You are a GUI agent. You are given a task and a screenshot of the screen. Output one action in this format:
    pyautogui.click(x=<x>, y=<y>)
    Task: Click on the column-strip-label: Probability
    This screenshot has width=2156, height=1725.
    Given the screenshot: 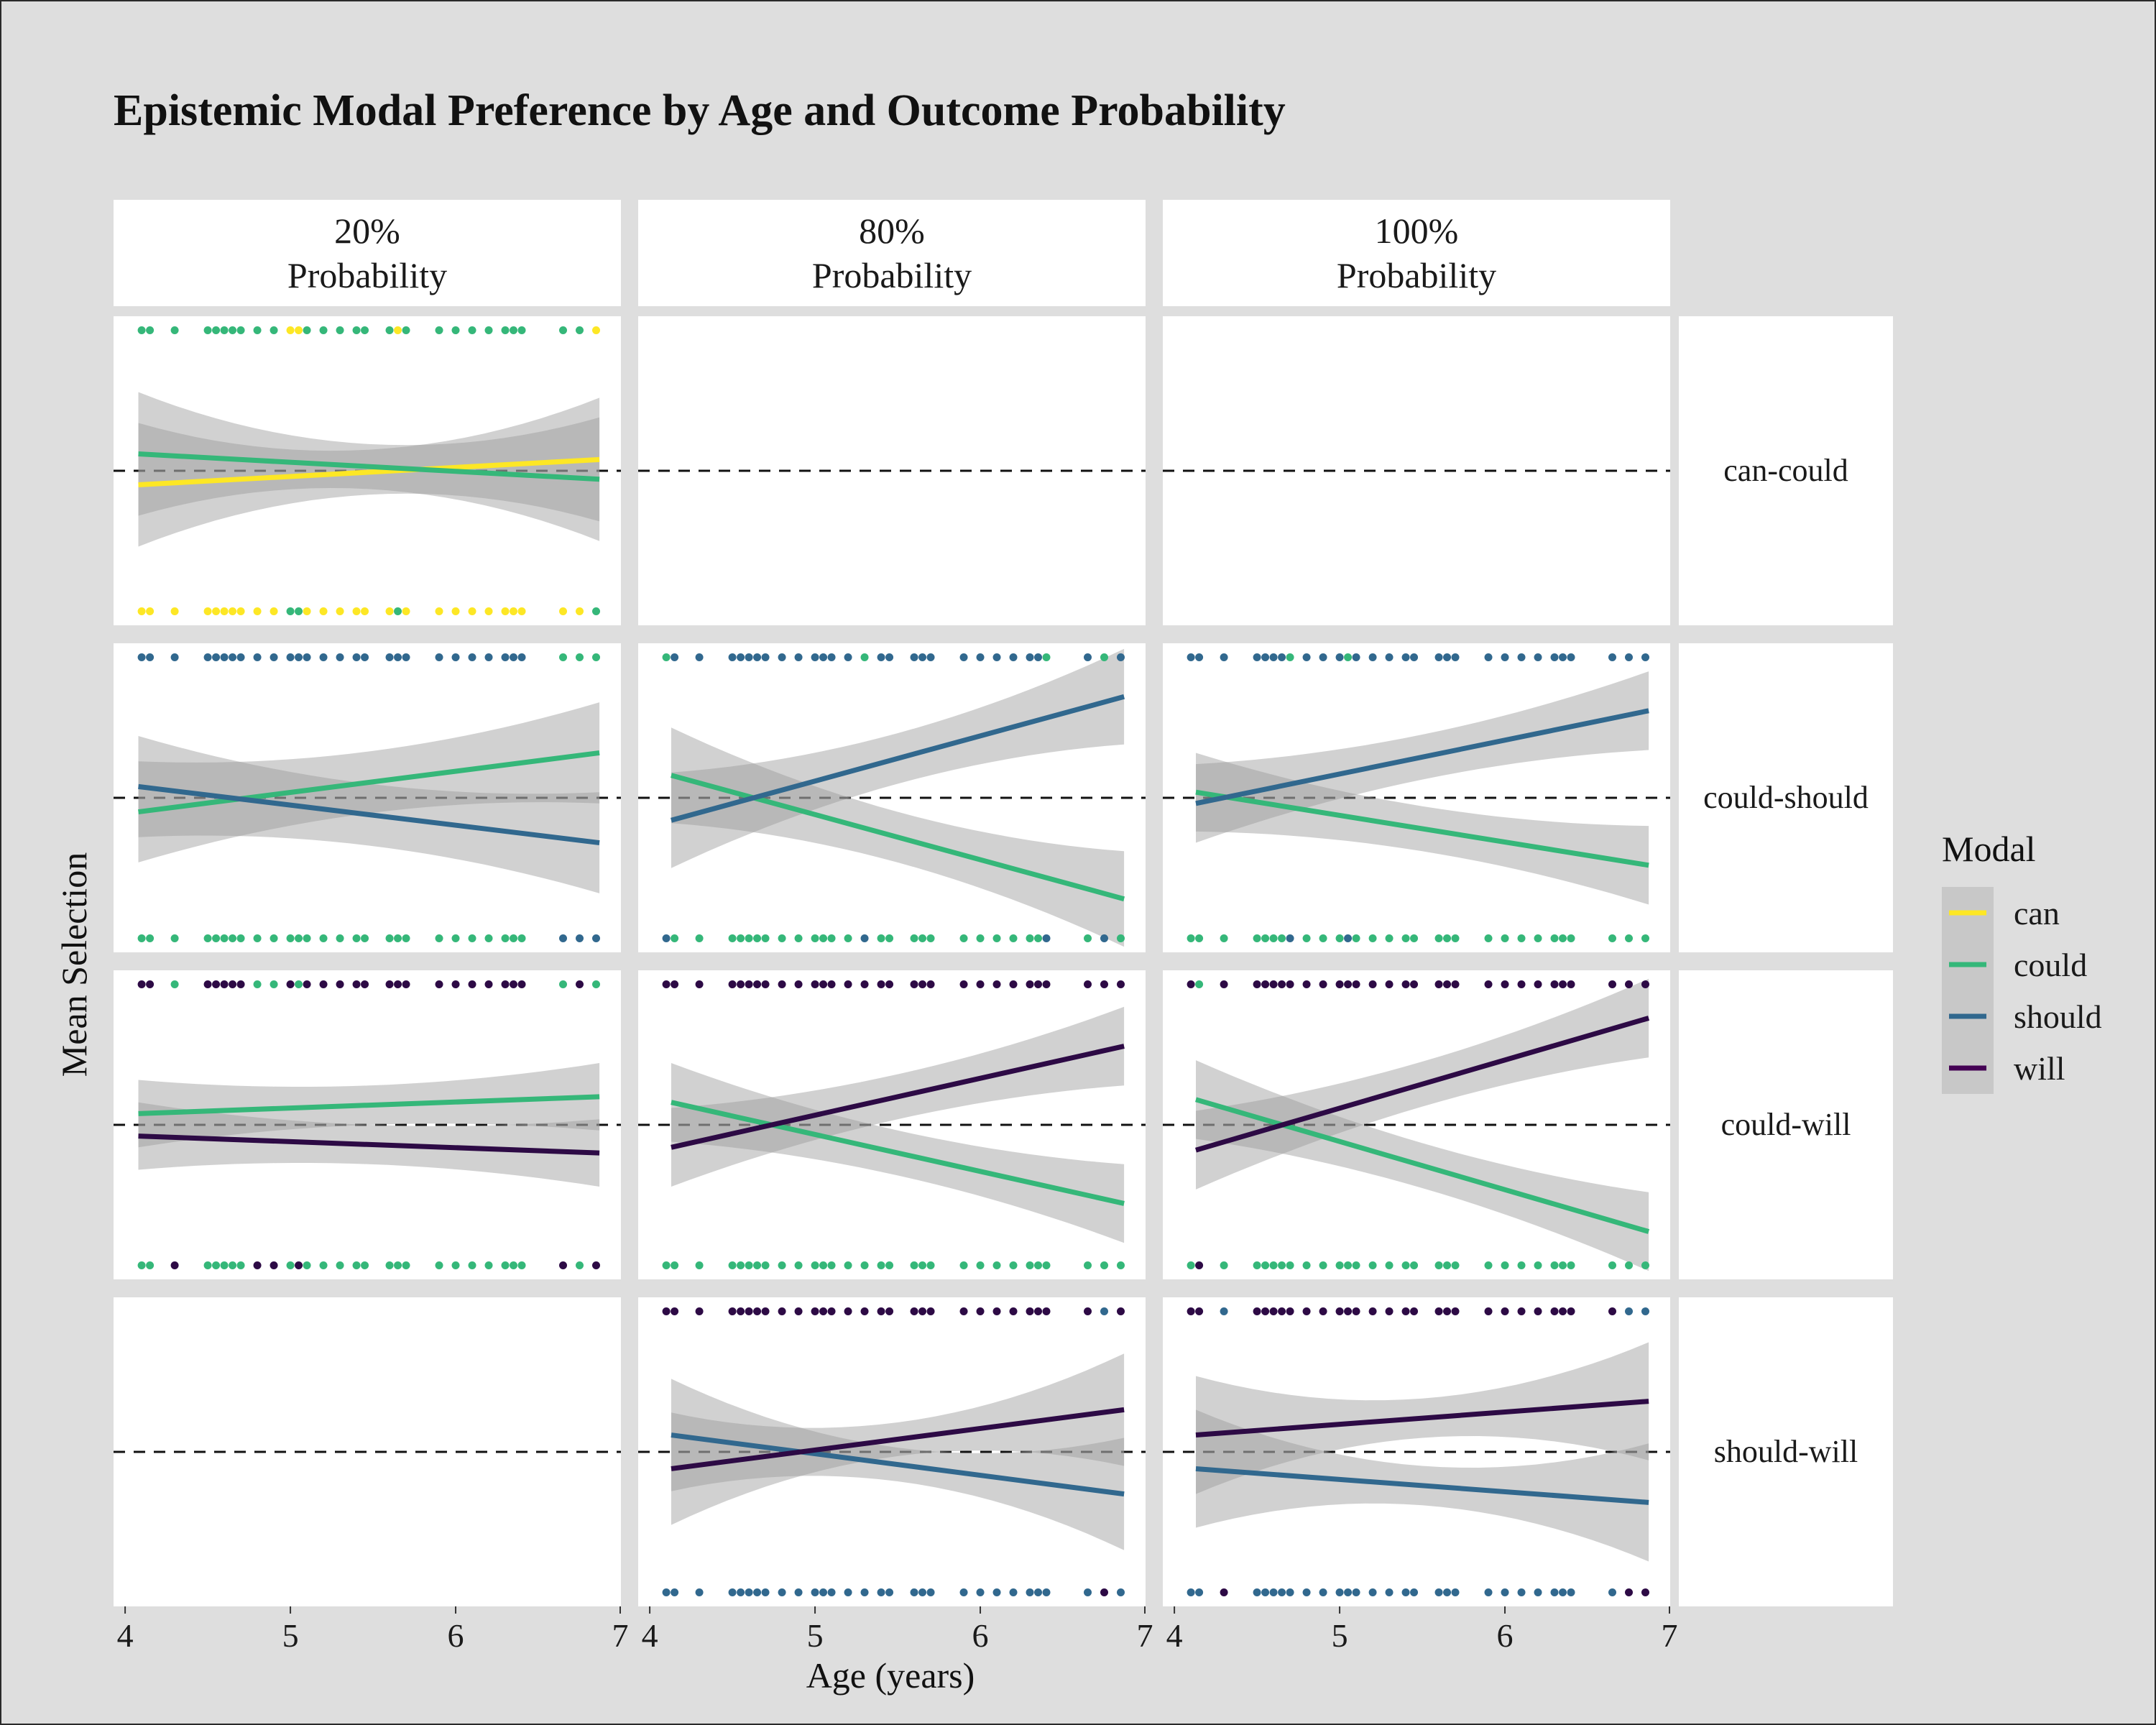 What is the action you would take?
    pyautogui.click(x=892, y=275)
    